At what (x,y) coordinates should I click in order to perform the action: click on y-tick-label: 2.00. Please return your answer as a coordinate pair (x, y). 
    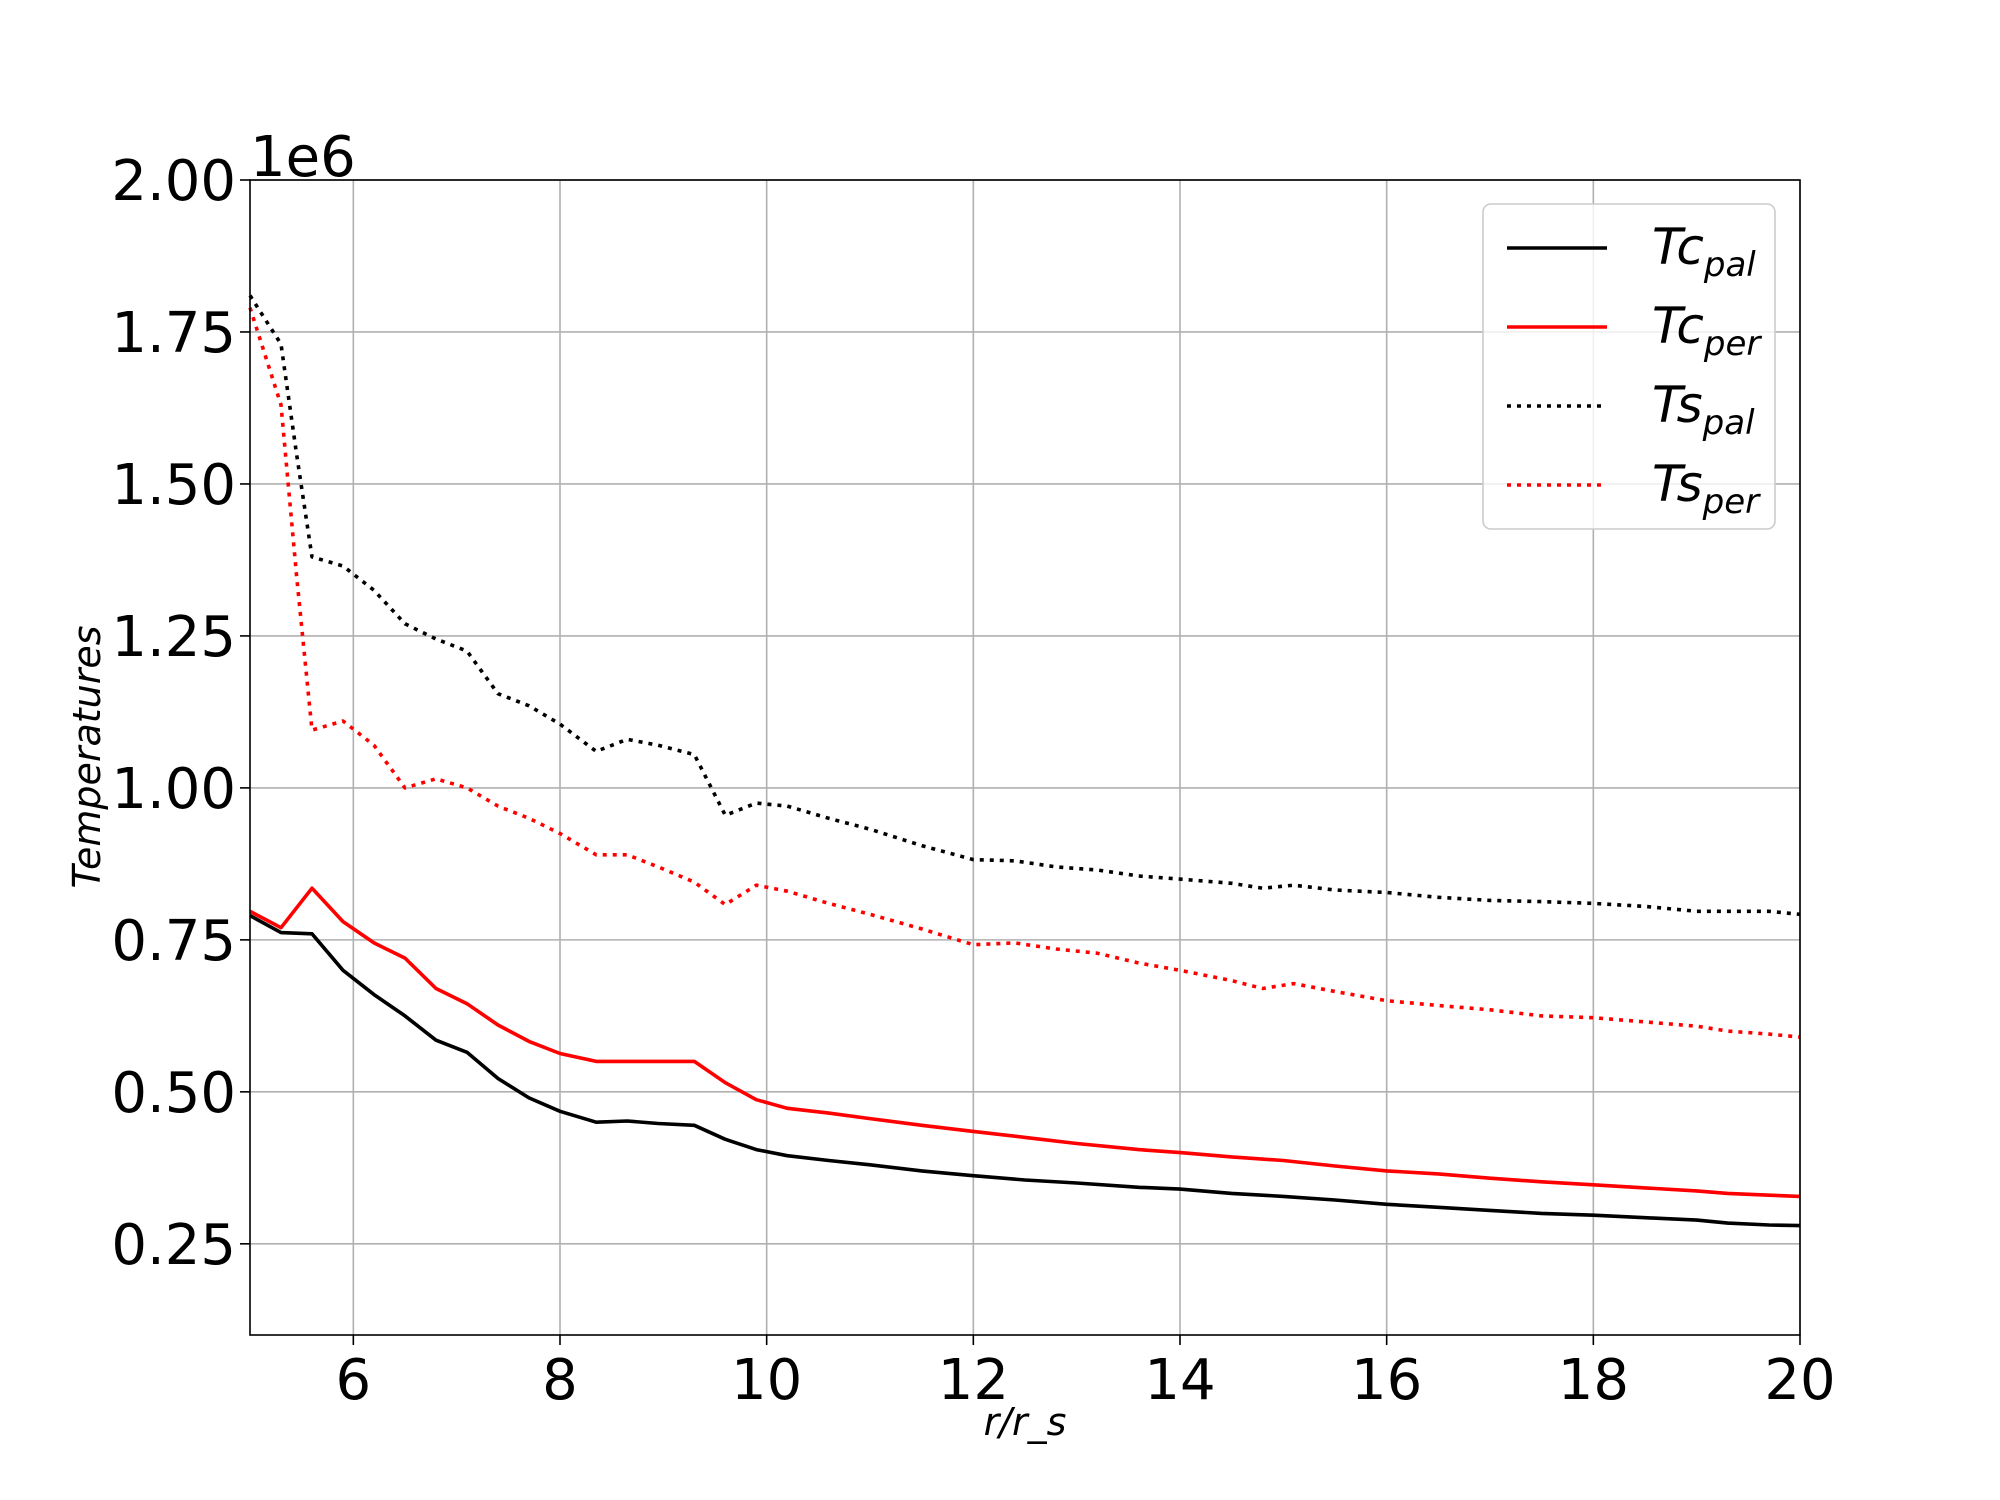
    Looking at the image, I should click on (173, 181).